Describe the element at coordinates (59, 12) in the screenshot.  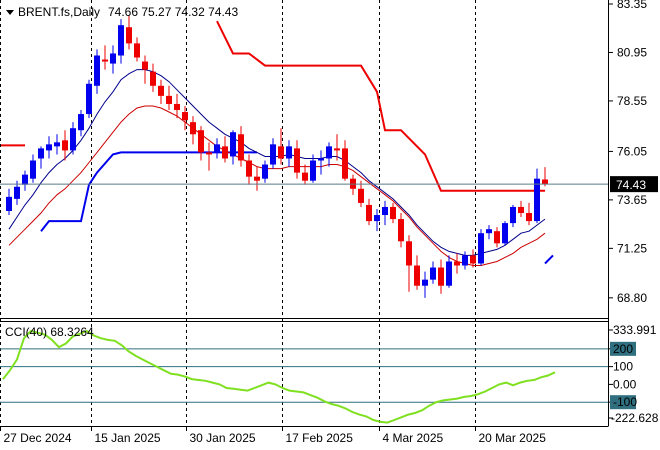
I see `symbol-label: BRENT.fs,Daily` at that location.